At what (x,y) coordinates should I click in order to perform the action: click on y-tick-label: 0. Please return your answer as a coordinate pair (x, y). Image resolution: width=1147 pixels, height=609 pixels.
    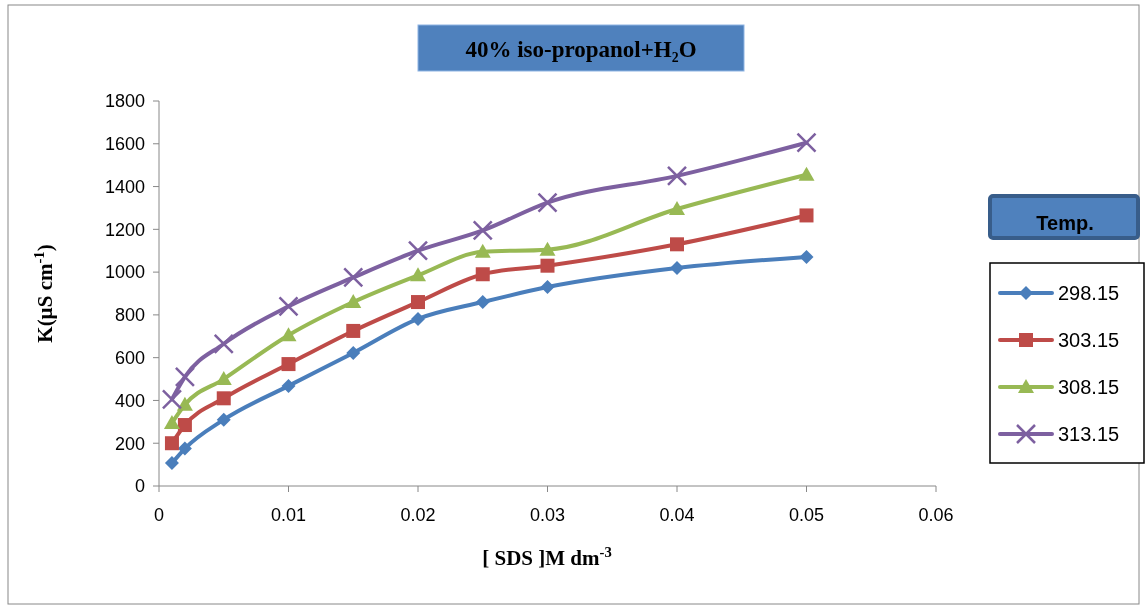
    Looking at the image, I should click on (139, 486).